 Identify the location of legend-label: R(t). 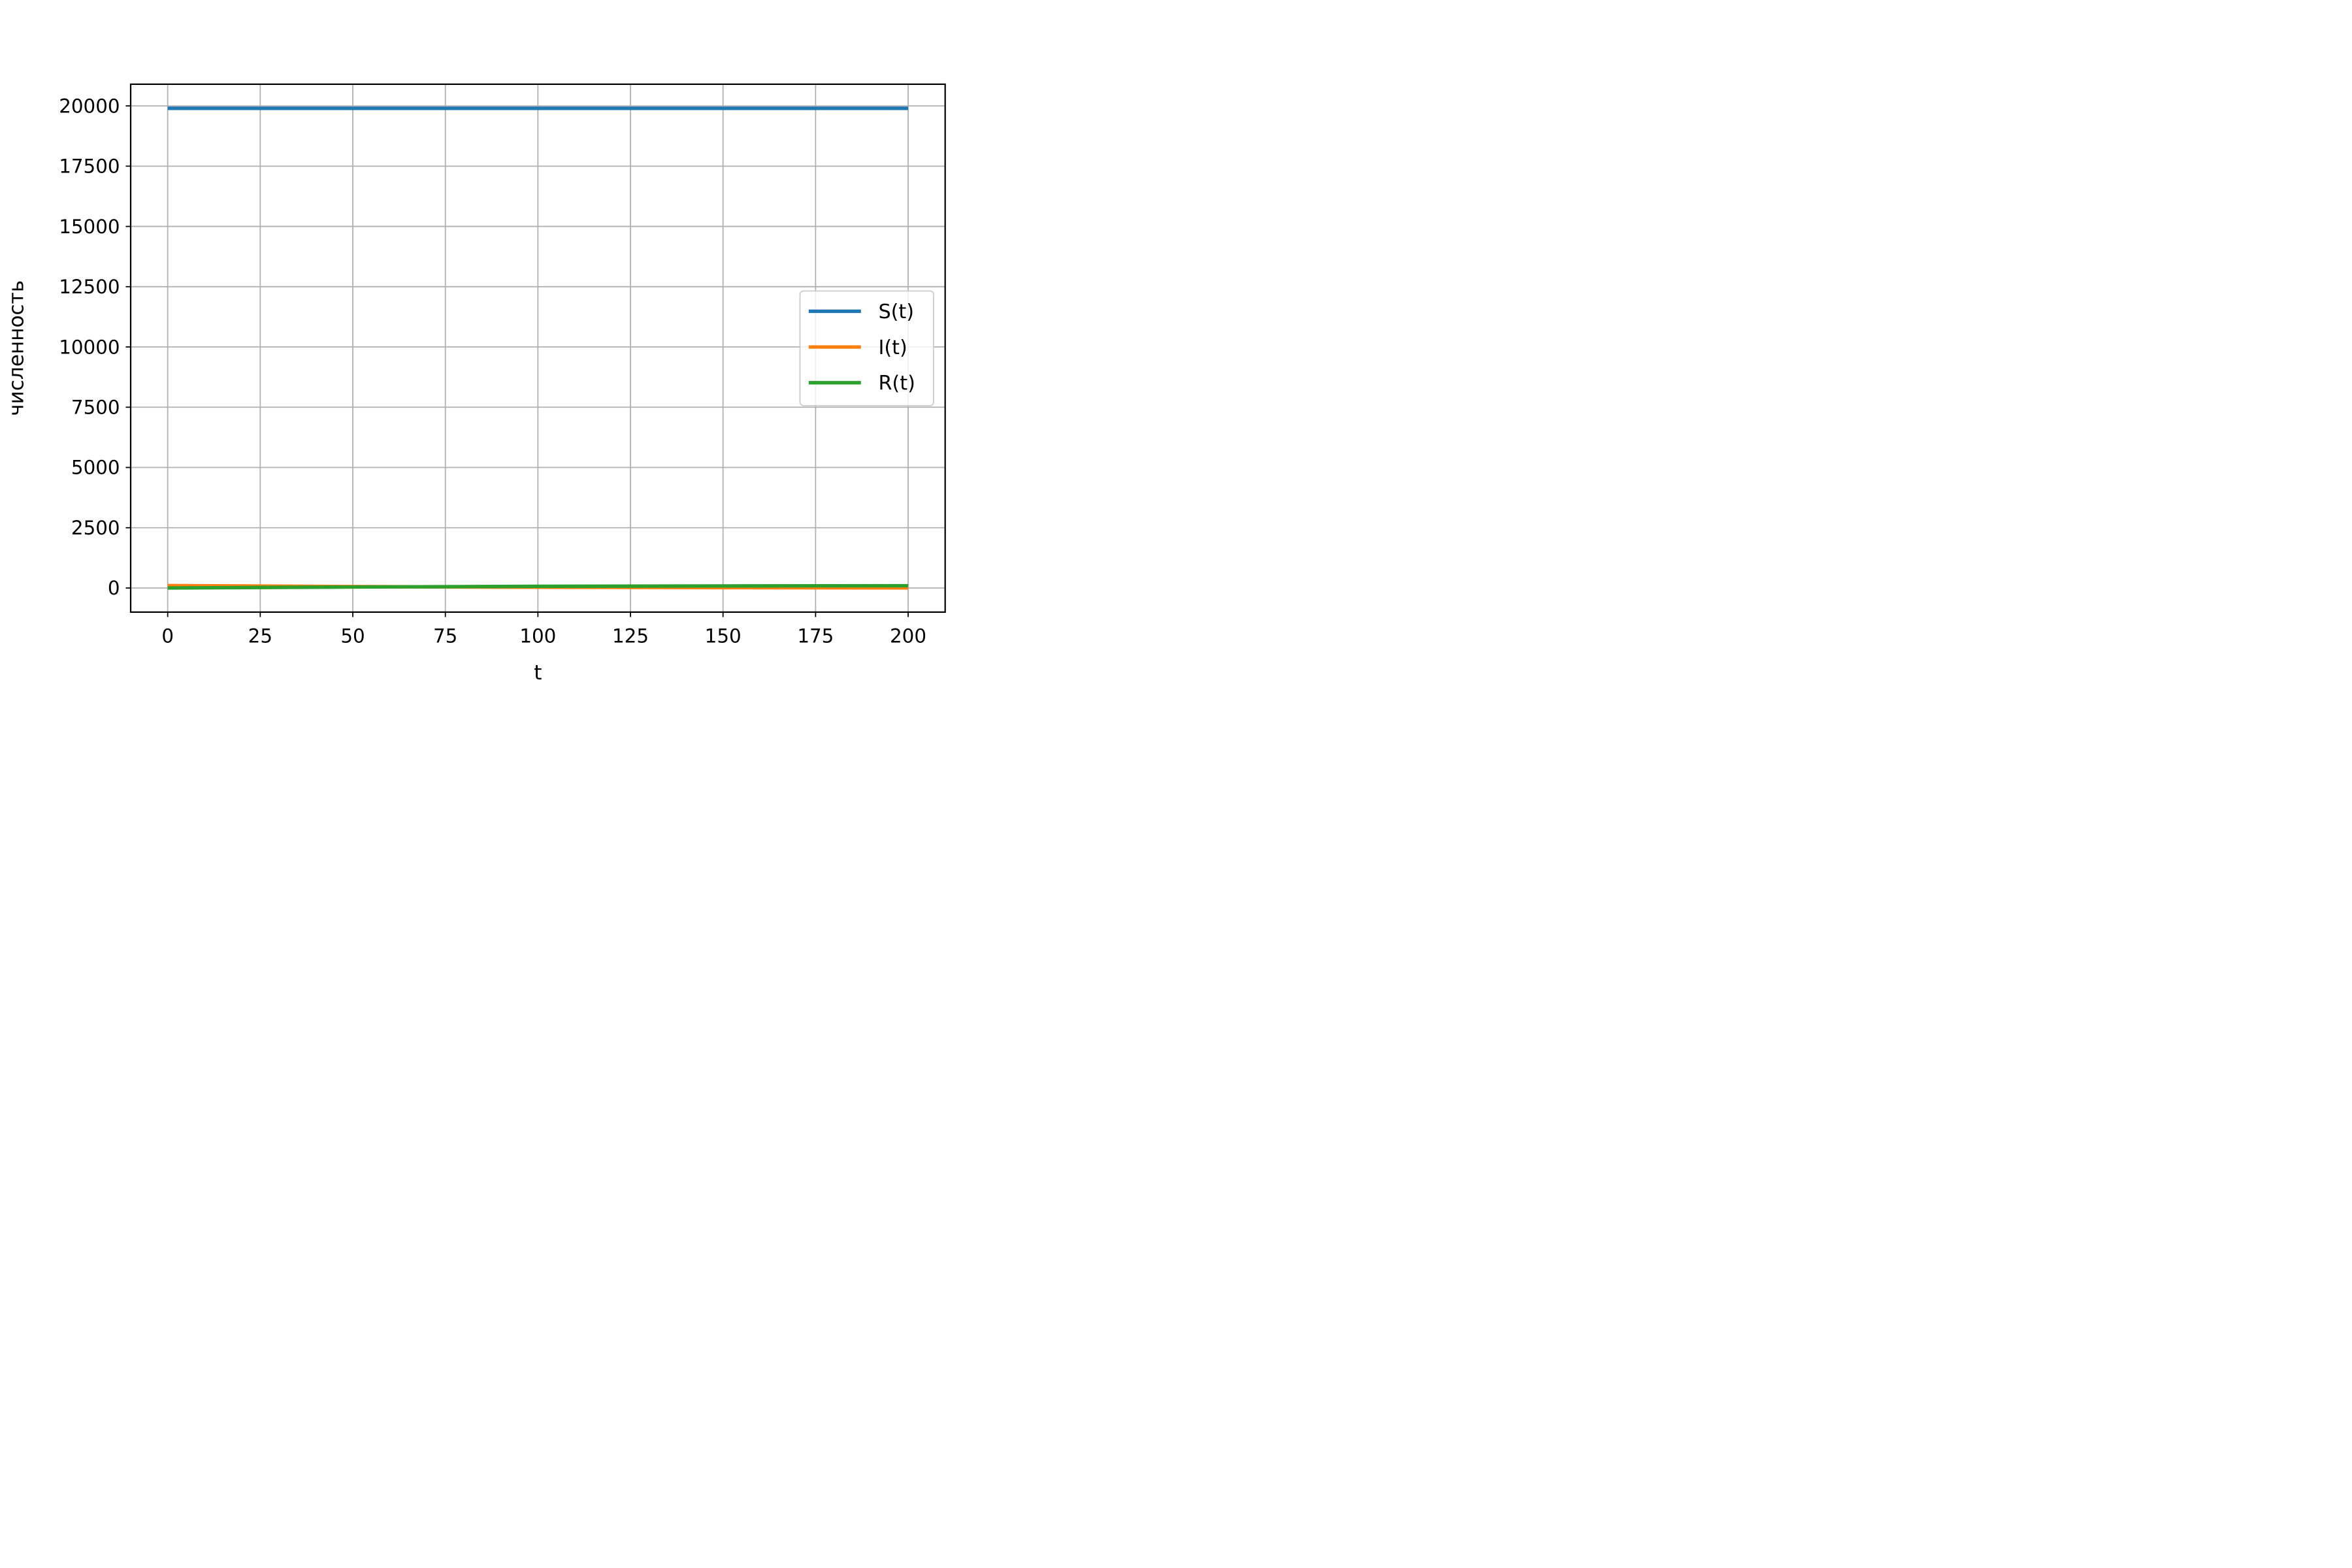
(896, 383).